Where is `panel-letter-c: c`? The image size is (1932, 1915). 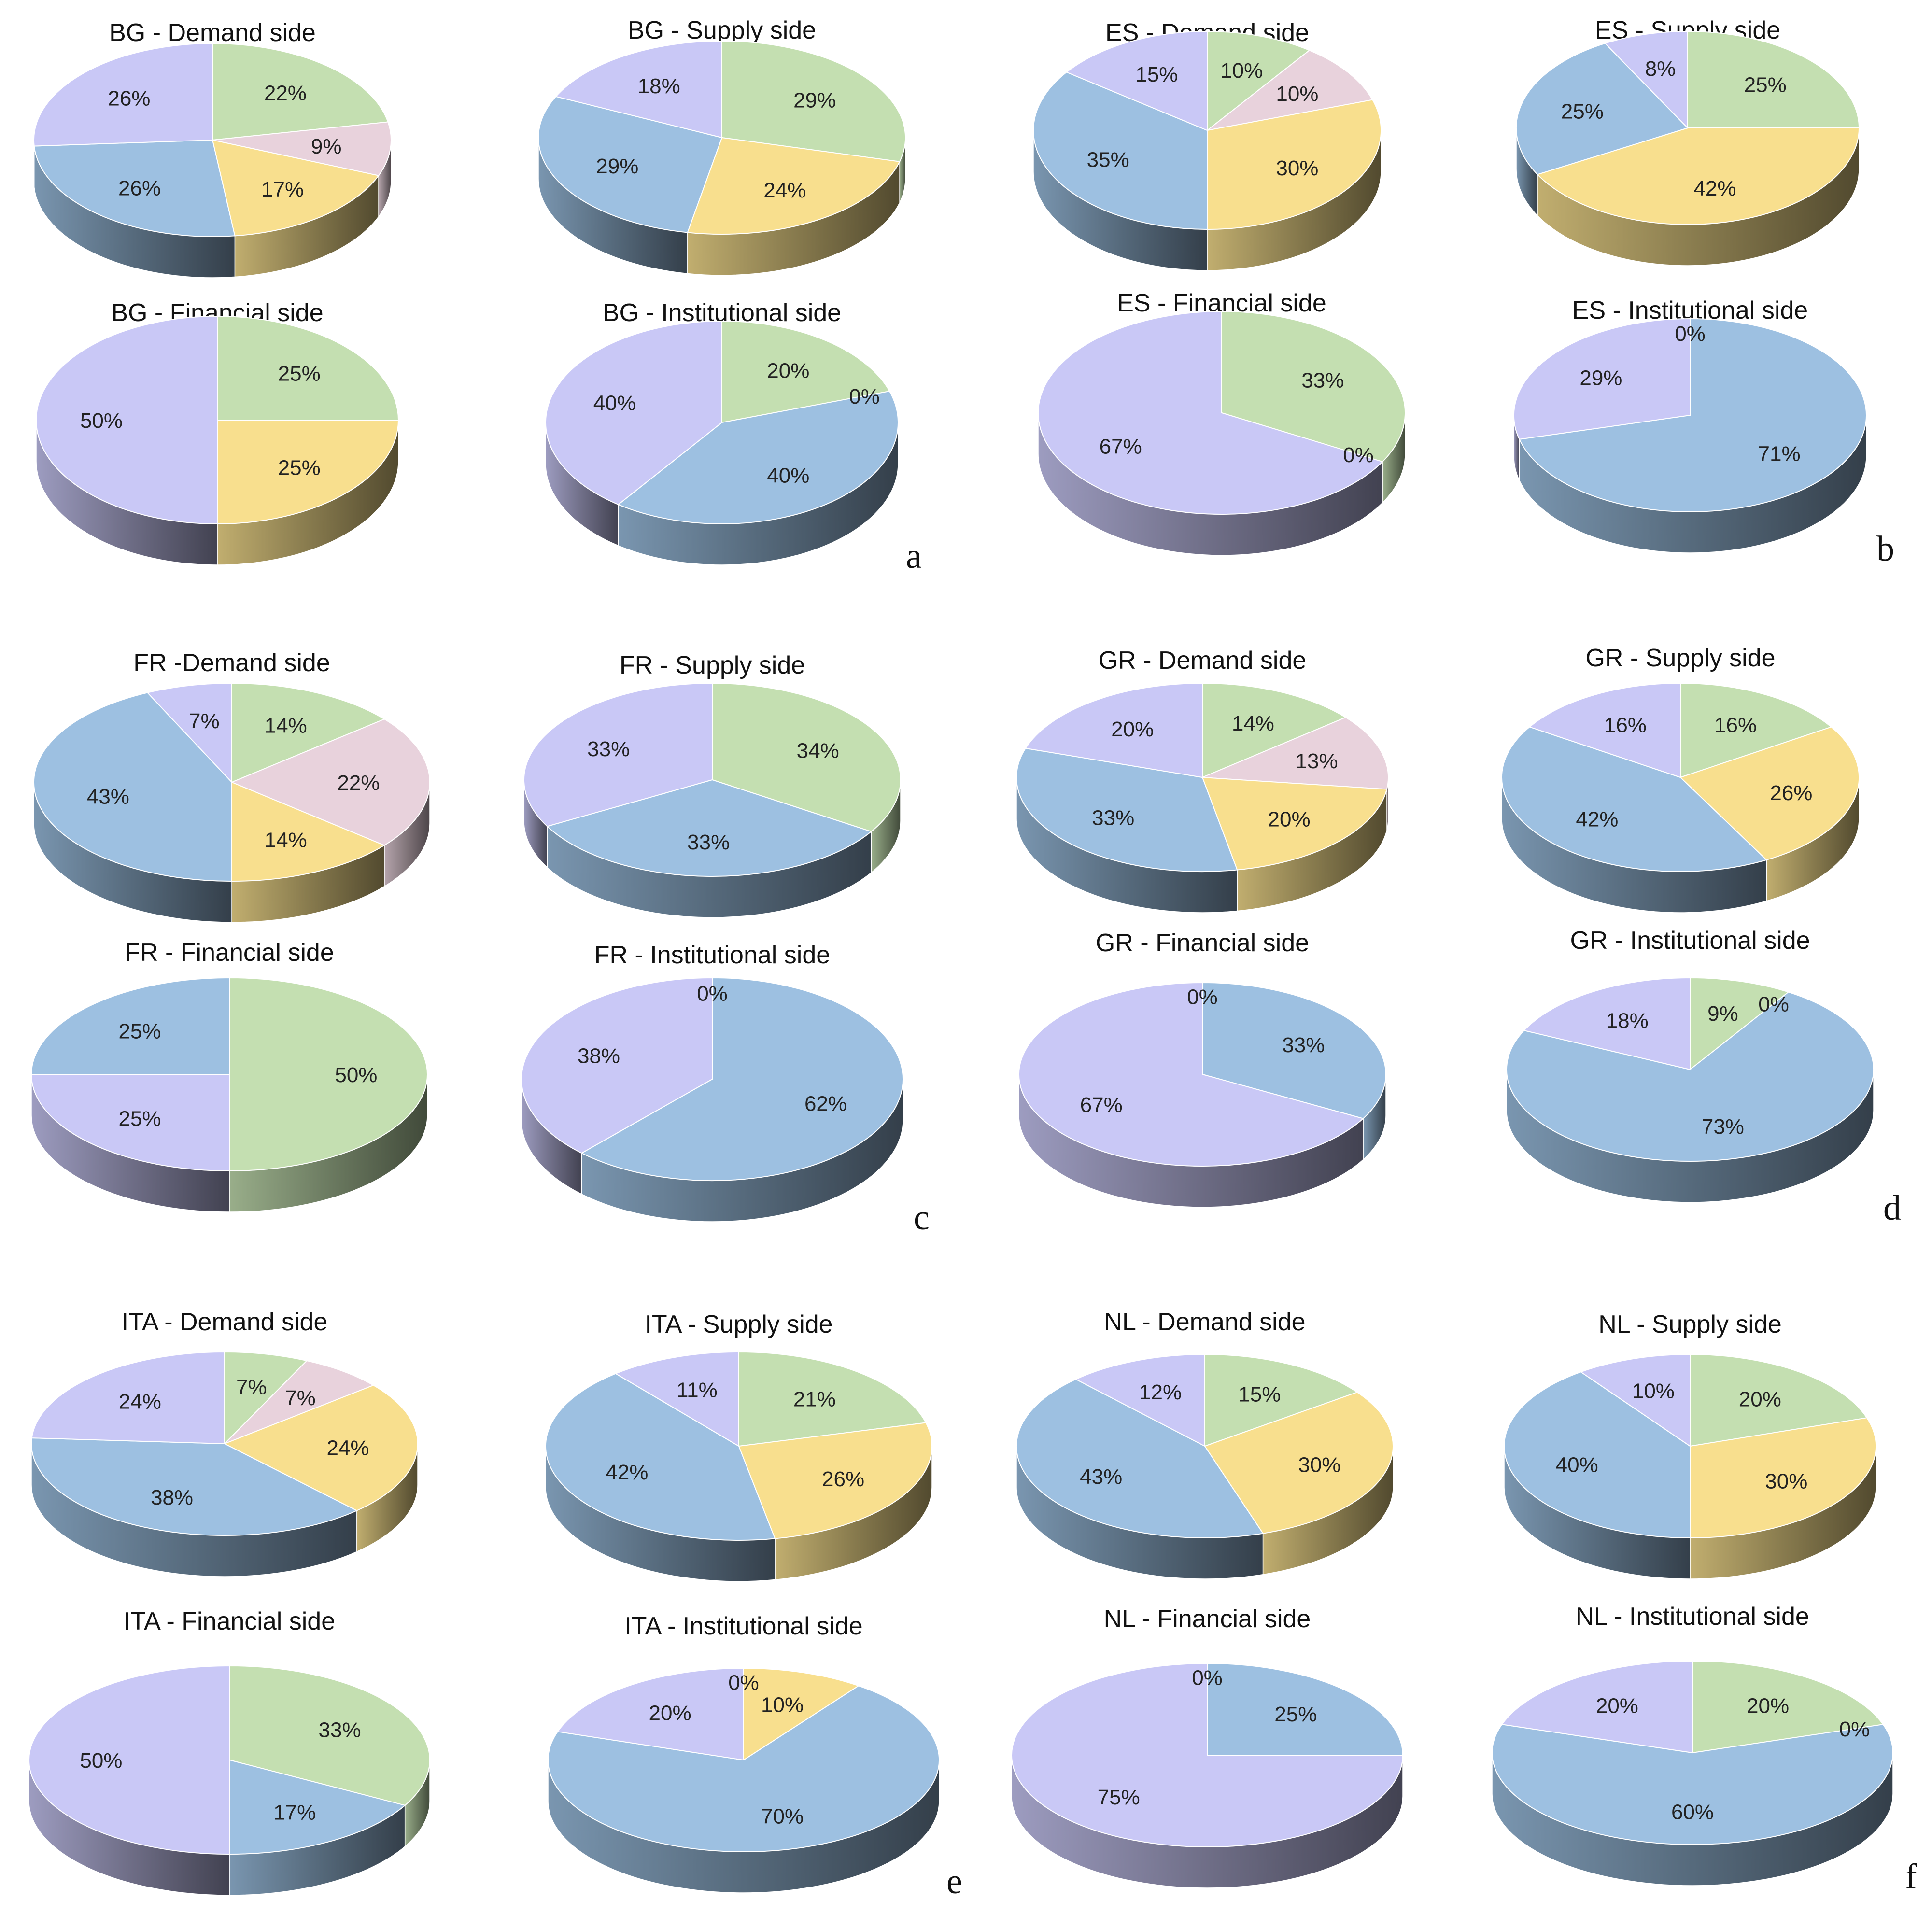 panel-letter-c: c is located at coordinates (922, 1218).